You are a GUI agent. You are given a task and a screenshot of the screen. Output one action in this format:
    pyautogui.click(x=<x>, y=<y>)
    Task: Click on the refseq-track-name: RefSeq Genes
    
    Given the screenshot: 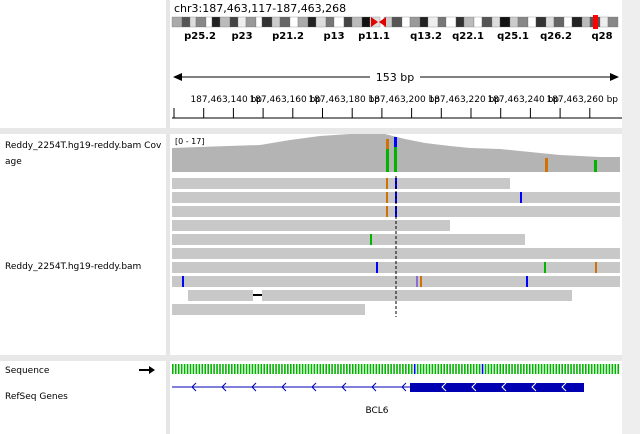 What is the action you would take?
    pyautogui.click(x=36, y=397)
    